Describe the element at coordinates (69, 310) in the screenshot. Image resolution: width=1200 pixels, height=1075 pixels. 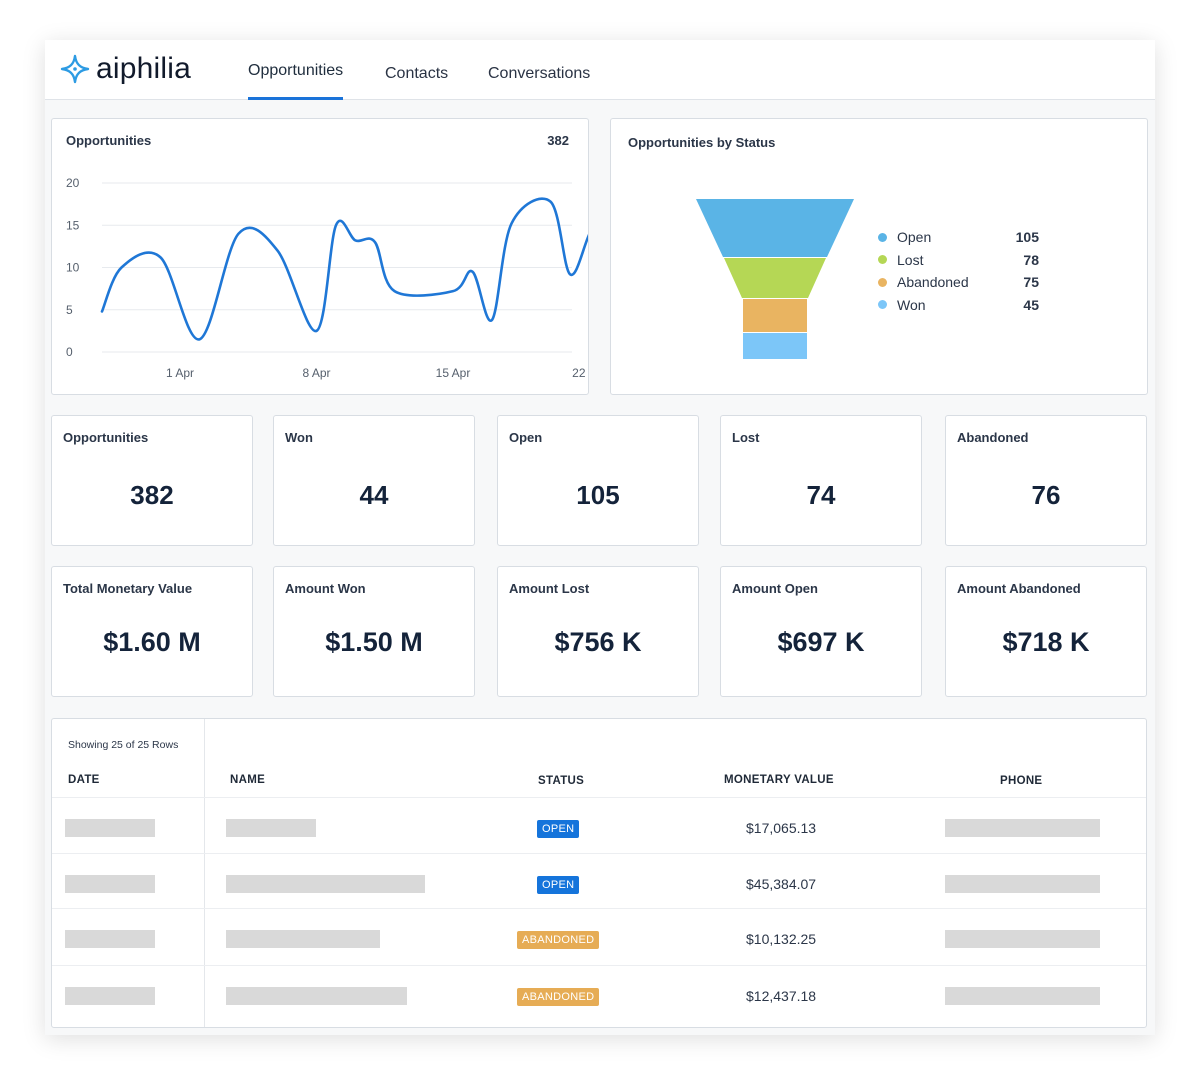
I see `y-tick-label: 5` at that location.